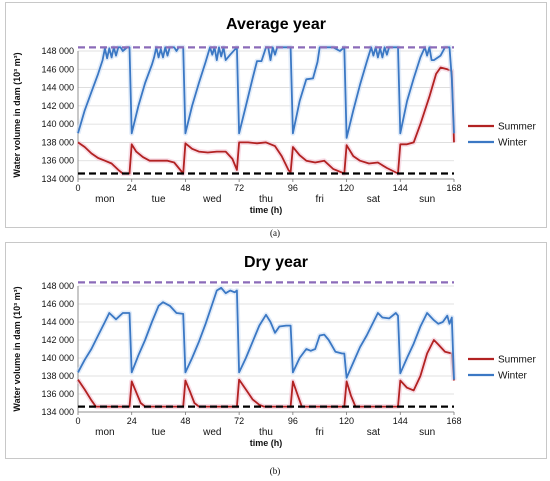  Describe the element at coordinates (266, 373) in the screenshot. I see `series-line-summer` at that location.